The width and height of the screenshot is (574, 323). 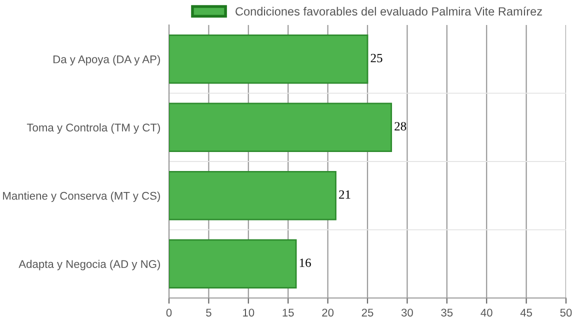 What do you see at coordinates (305, 263) in the screenshot?
I see `data-label: 16` at bounding box center [305, 263].